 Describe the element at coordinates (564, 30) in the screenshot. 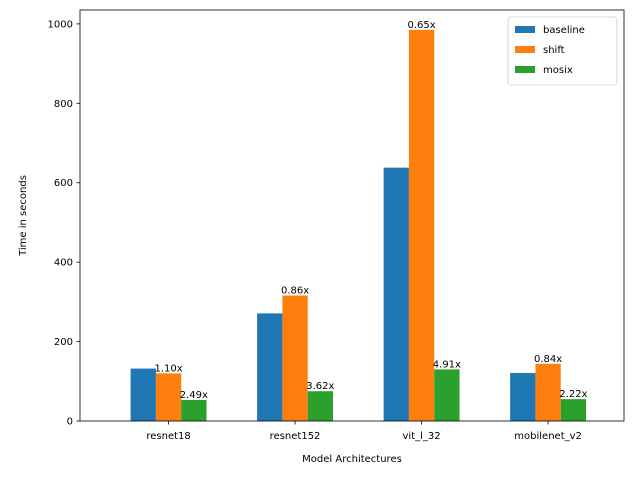

I see `legend-label-baseline: baseline` at that location.